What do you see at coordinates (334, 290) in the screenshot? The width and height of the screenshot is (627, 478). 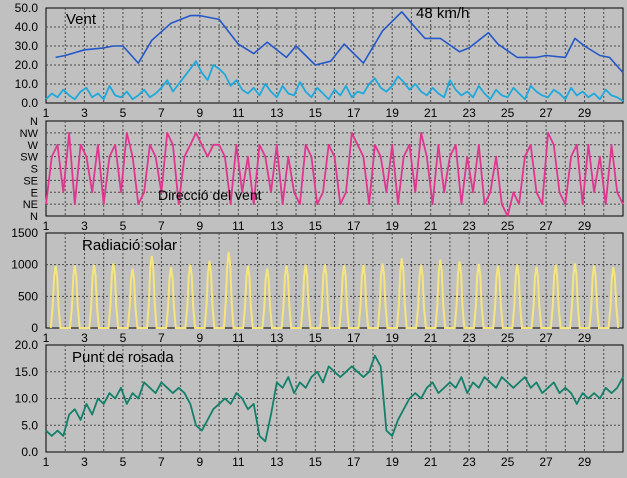 I see `series-radiation` at bounding box center [334, 290].